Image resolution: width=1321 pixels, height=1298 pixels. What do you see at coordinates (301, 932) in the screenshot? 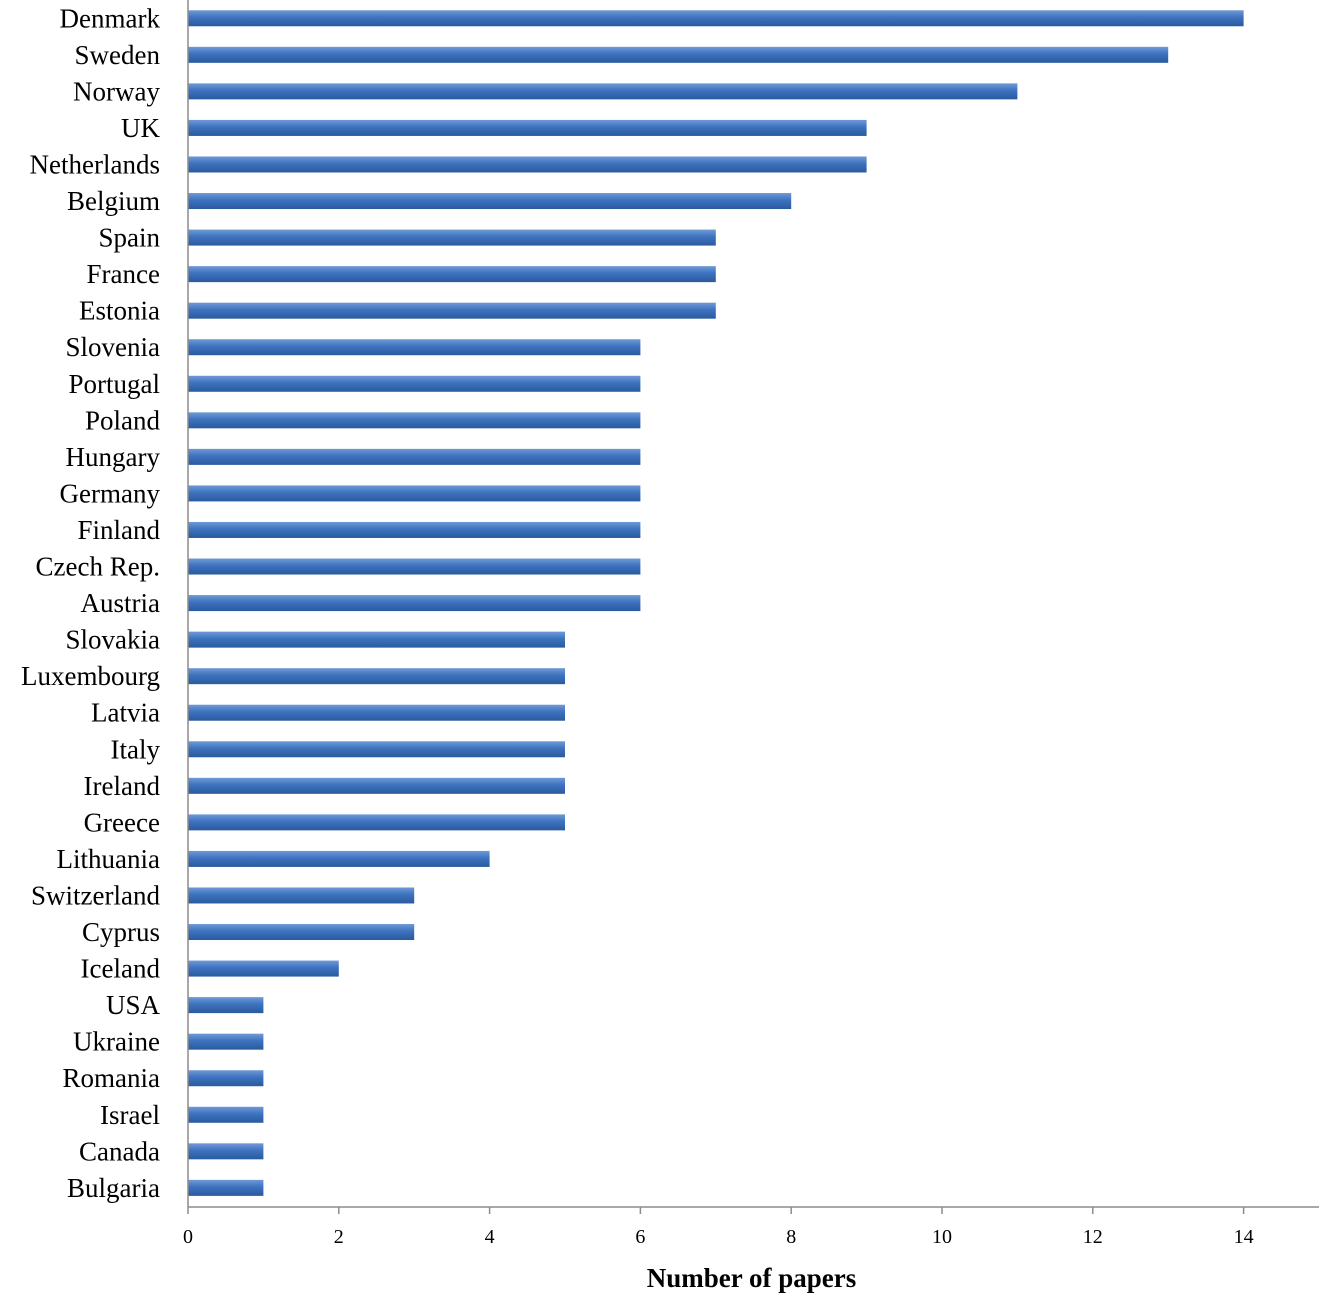
I see `bar-cyprus` at bounding box center [301, 932].